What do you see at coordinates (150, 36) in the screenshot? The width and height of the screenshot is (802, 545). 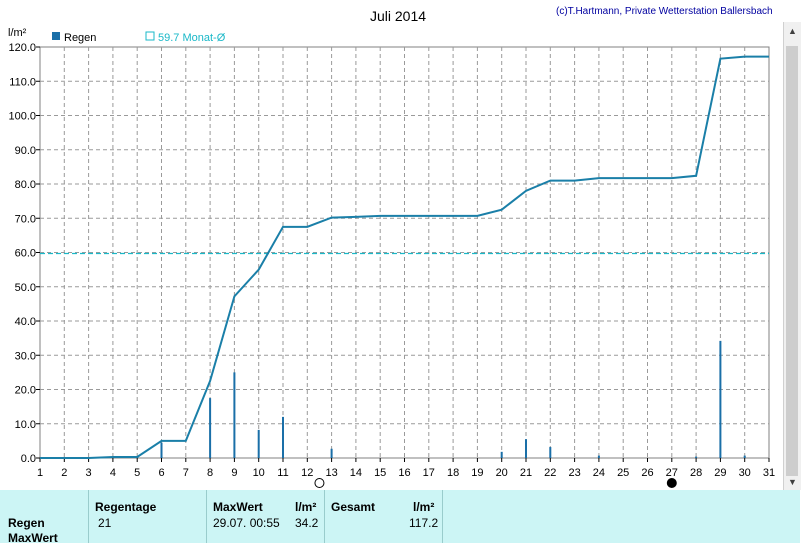 I see `legend-average-swatch` at bounding box center [150, 36].